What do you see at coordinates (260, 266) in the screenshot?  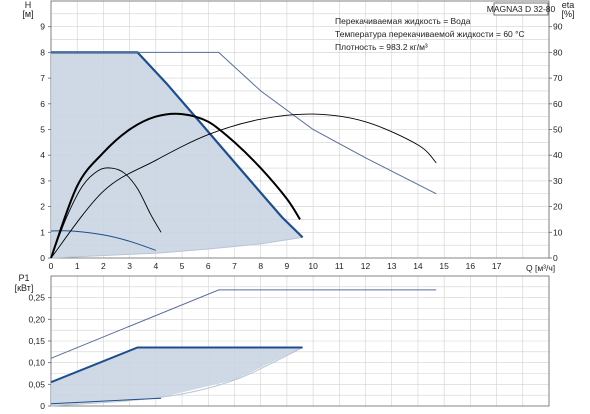 I see `x-tick-label: 8` at bounding box center [260, 266].